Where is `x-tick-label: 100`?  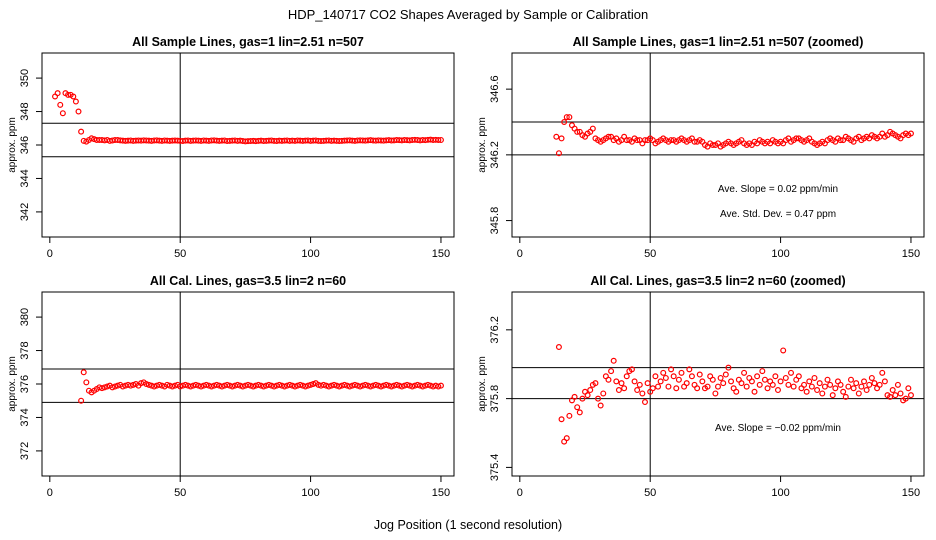 x-tick-label: 100 is located at coordinates (310, 493).